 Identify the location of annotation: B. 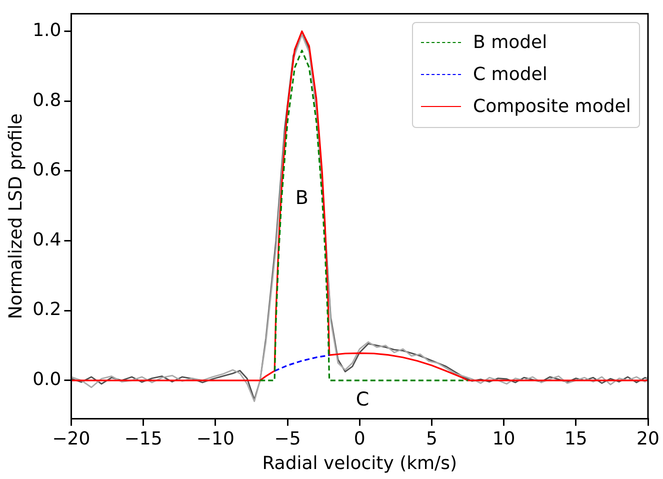
(301, 198).